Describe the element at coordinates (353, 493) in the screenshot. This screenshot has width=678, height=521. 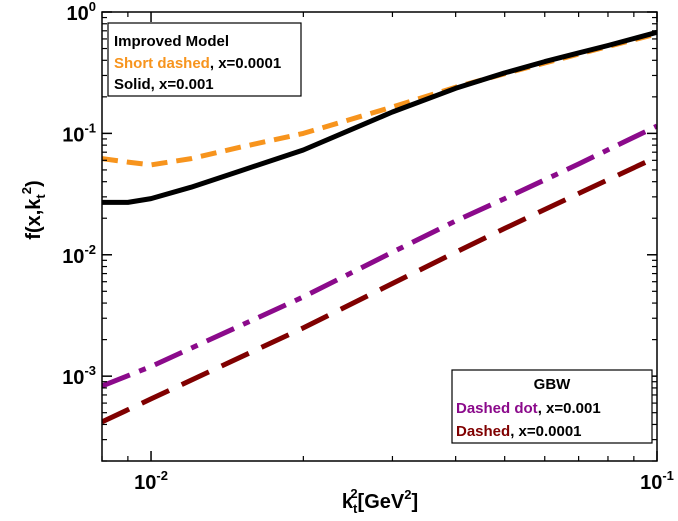
I see `x-axis-title-sup: 2` at that location.